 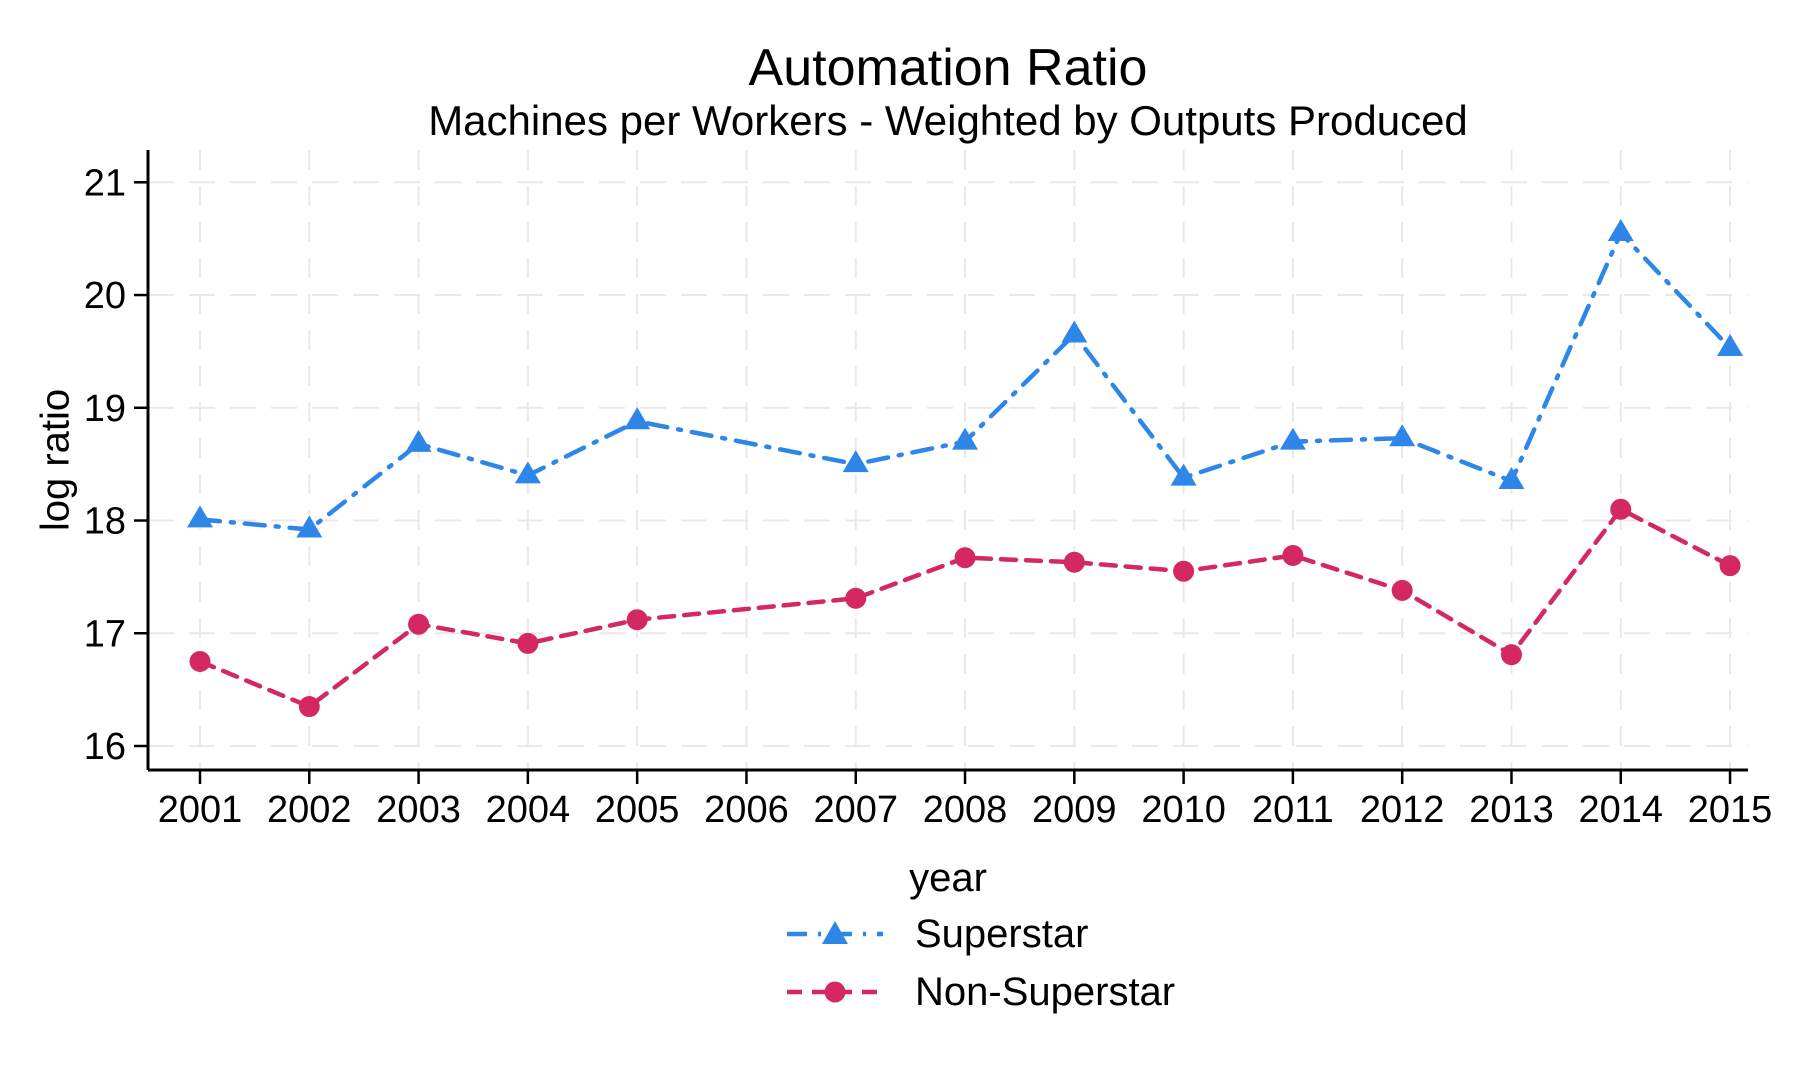 I want to click on x-tick-label: 2012, so click(x=1402, y=810).